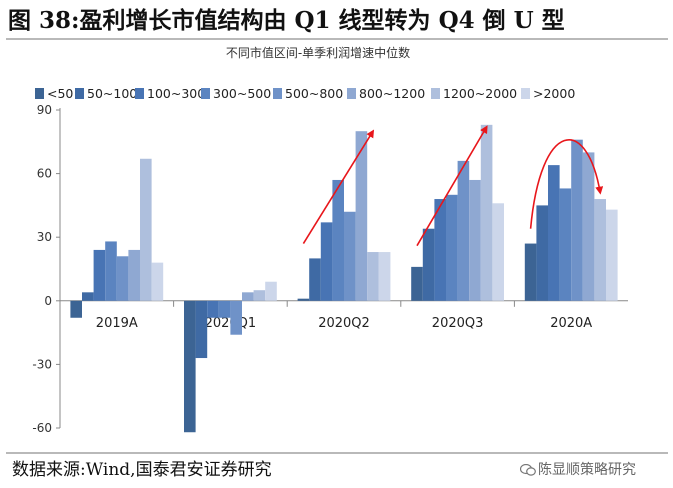 The image size is (673, 488). Describe the element at coordinates (480, 93) in the screenshot. I see `legend-label-1200-2000: 1200~2000` at that location.